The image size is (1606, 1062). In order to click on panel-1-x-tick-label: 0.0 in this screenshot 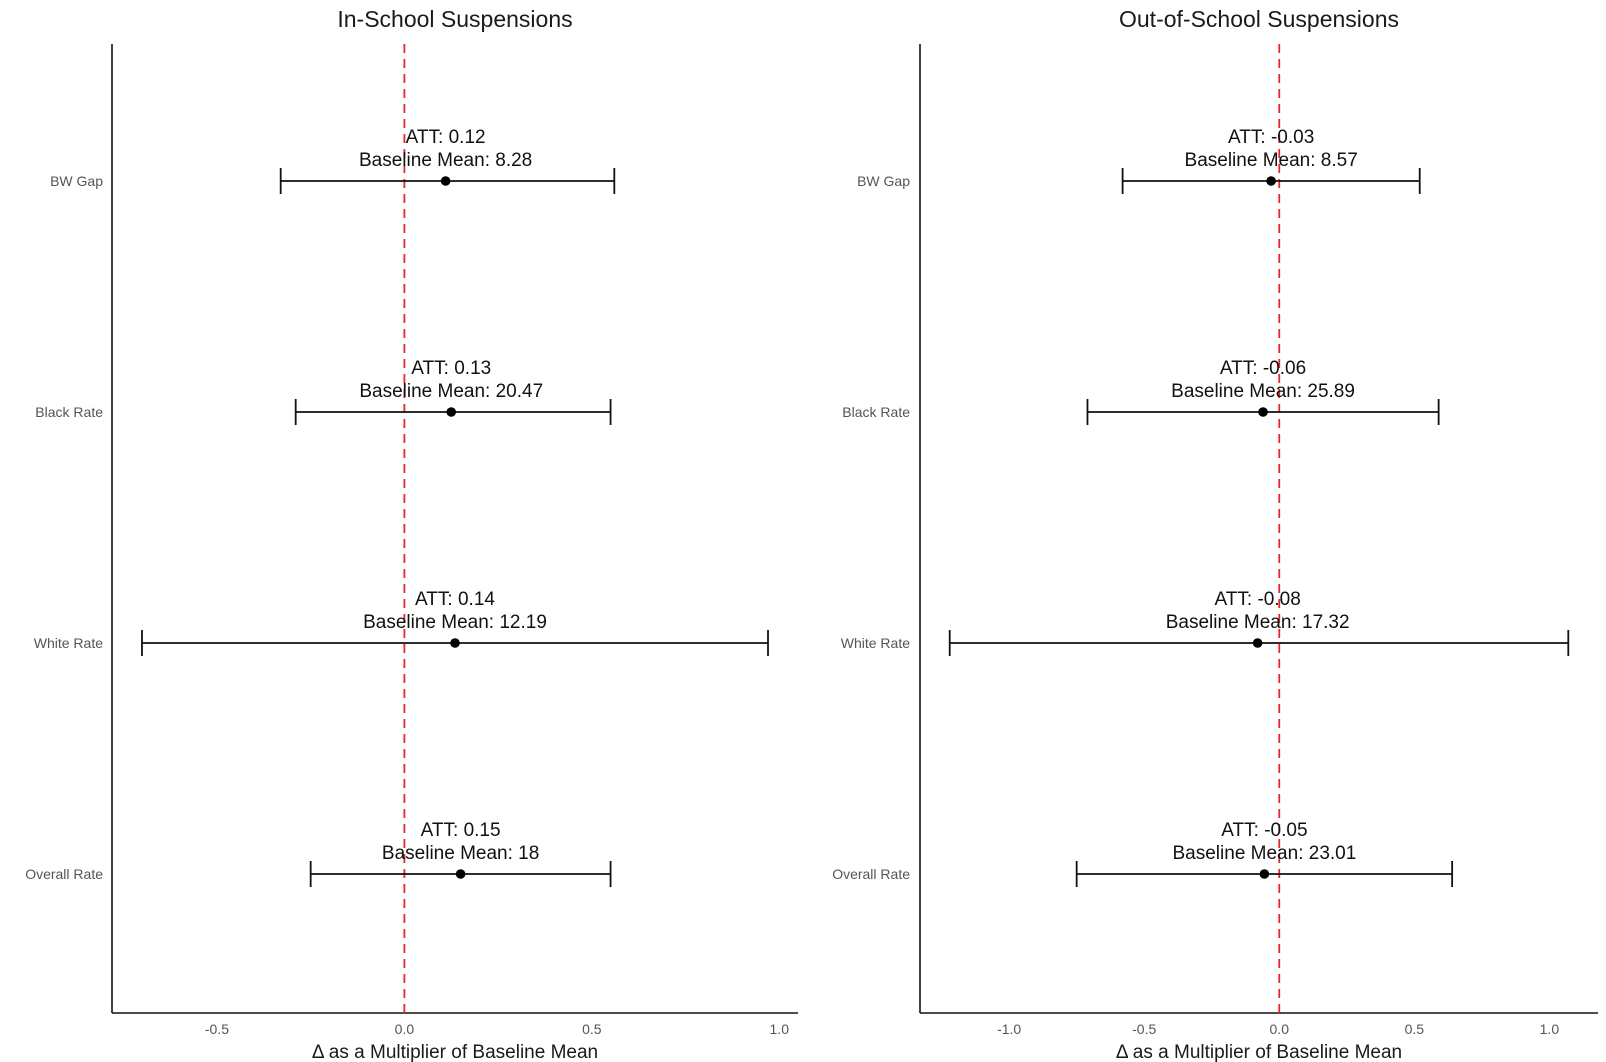, I will do `click(405, 1029)`.